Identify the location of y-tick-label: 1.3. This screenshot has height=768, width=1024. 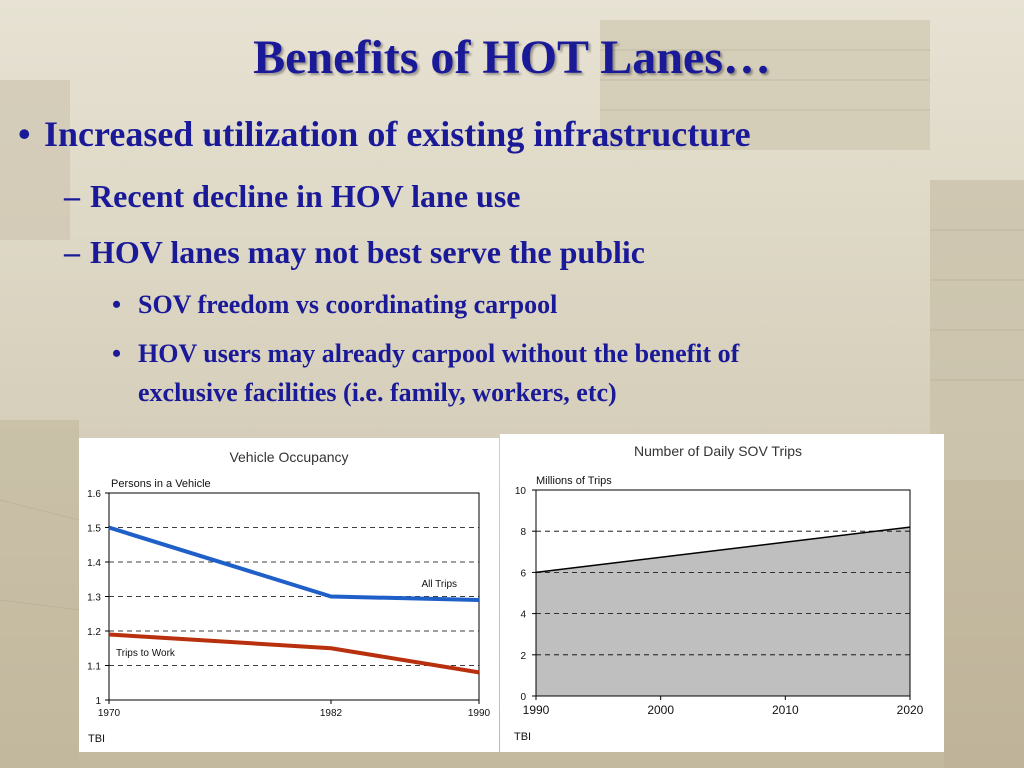
(94, 598).